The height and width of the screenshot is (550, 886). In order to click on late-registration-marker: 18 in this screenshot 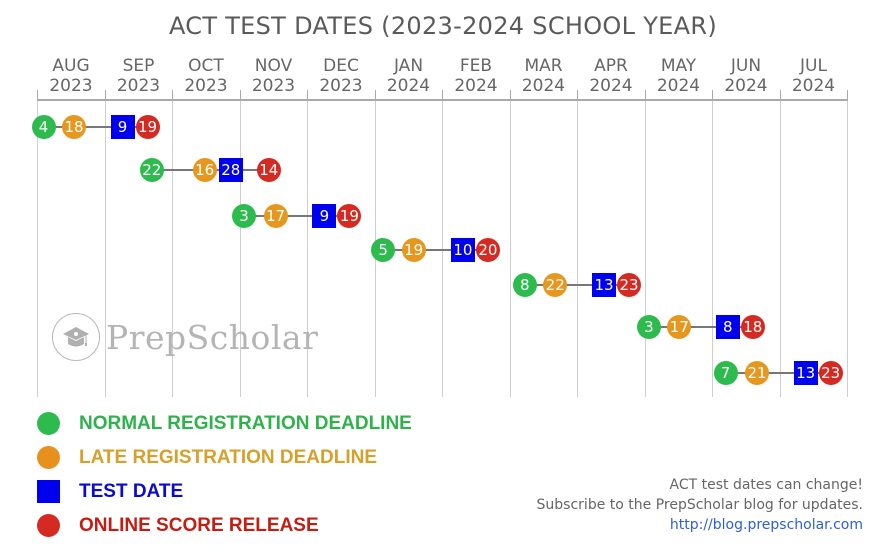, I will do `click(74, 127)`.